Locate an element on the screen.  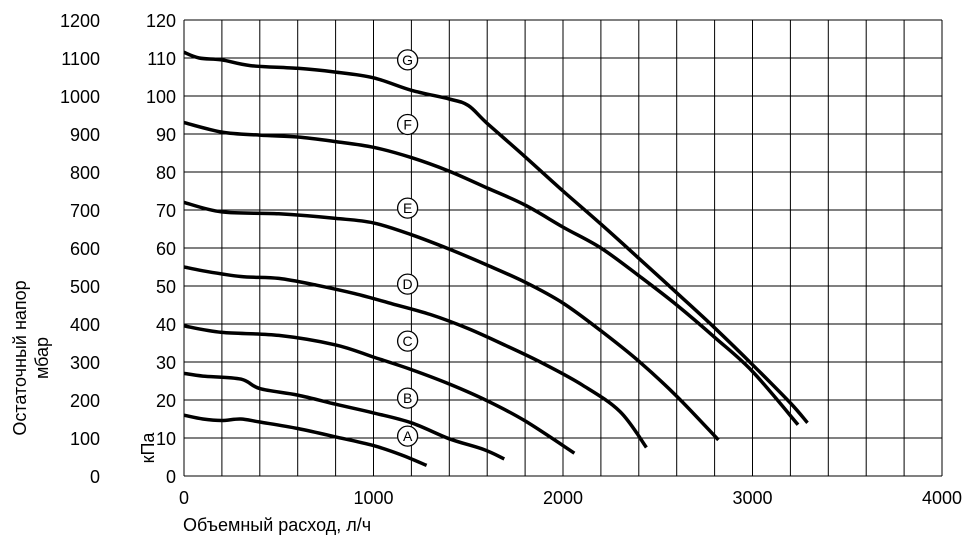
curve-label-a: A is located at coordinates (407, 436).